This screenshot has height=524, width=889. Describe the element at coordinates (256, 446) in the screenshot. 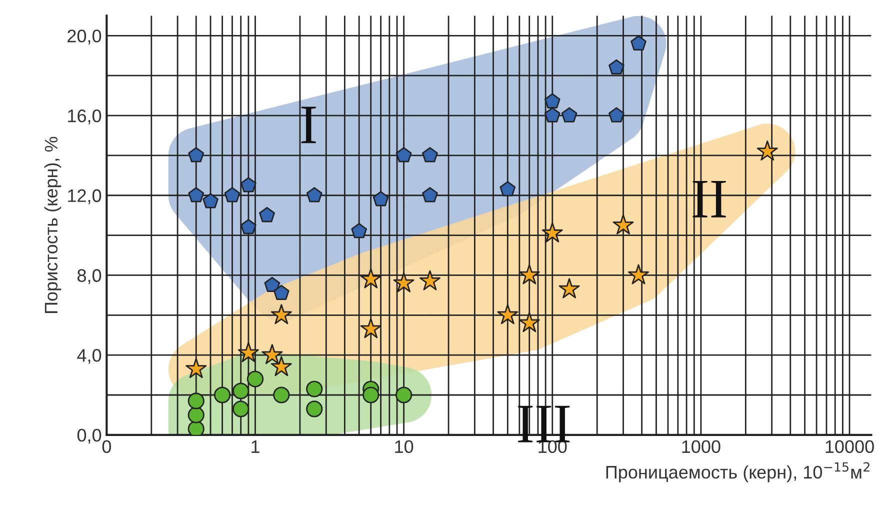

I see `x-tick-label: 1` at that location.